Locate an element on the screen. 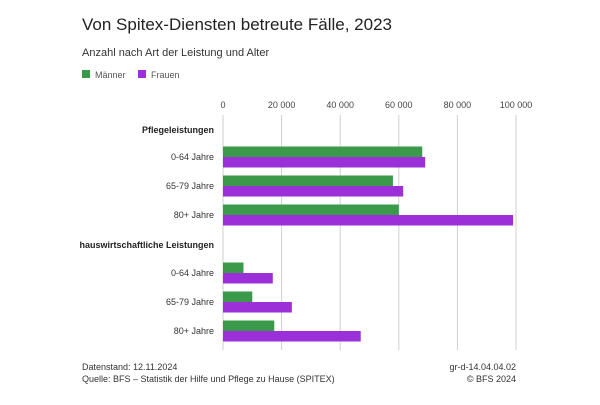 This screenshot has height=405, width=600. legend: Männer Frauen is located at coordinates (131, 75).